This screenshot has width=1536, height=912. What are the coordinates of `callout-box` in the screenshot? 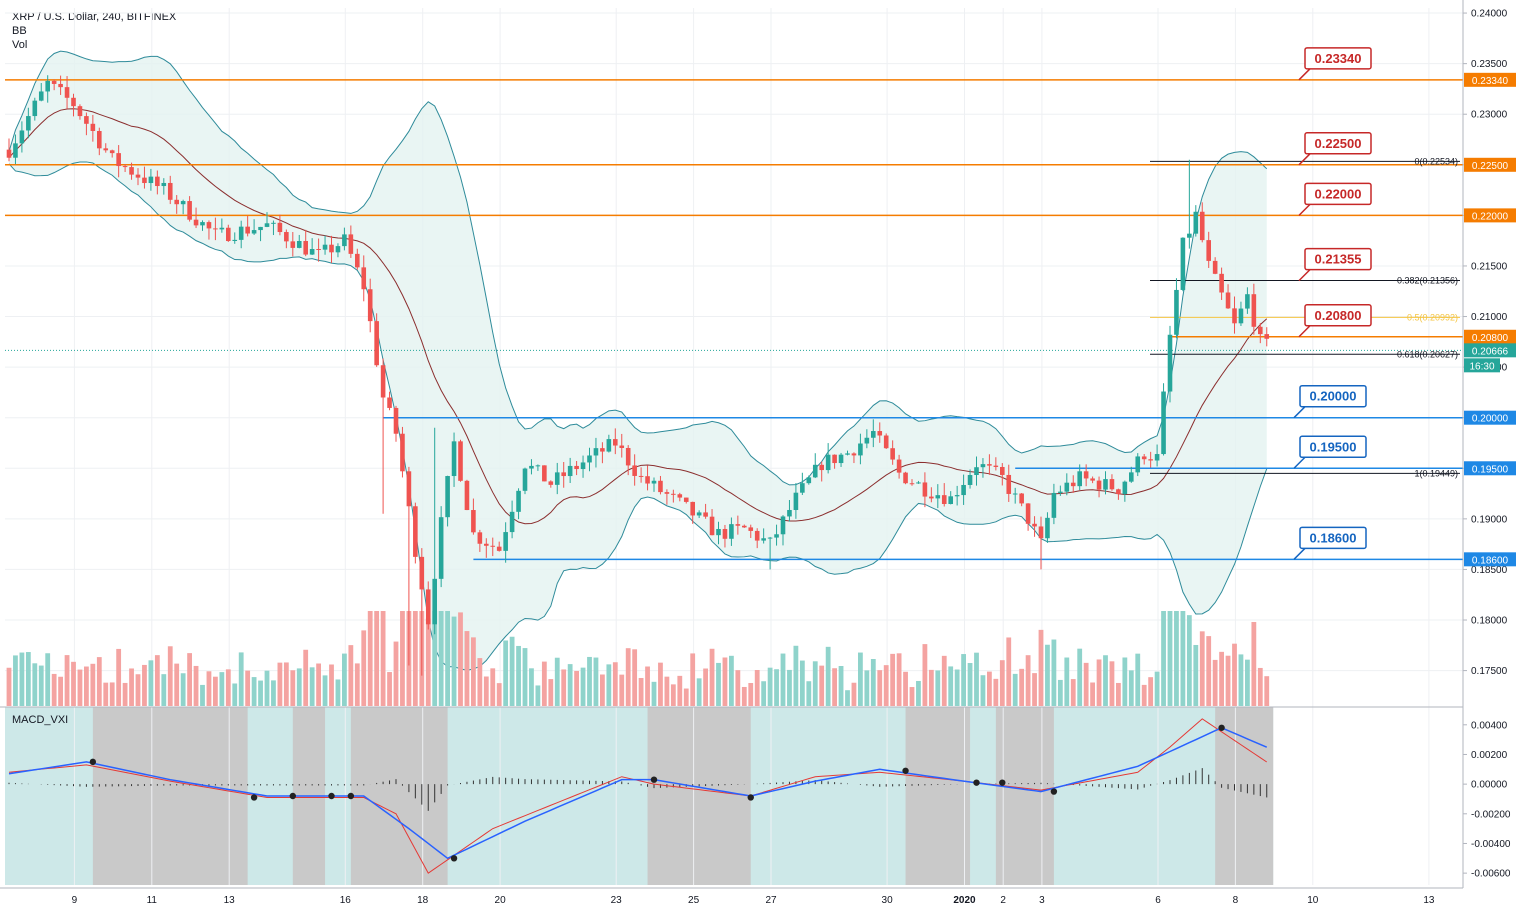 It's located at (1333, 396).